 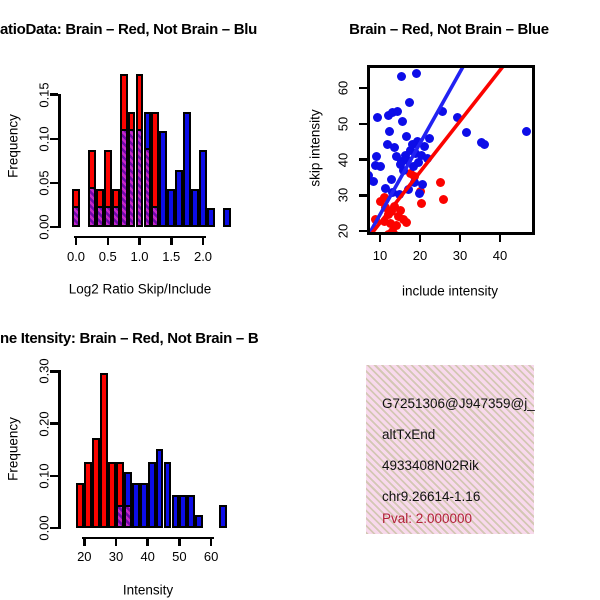 What do you see at coordinates (409, 434) in the screenshot?
I see `event-type-text: altTxEnd` at bounding box center [409, 434].